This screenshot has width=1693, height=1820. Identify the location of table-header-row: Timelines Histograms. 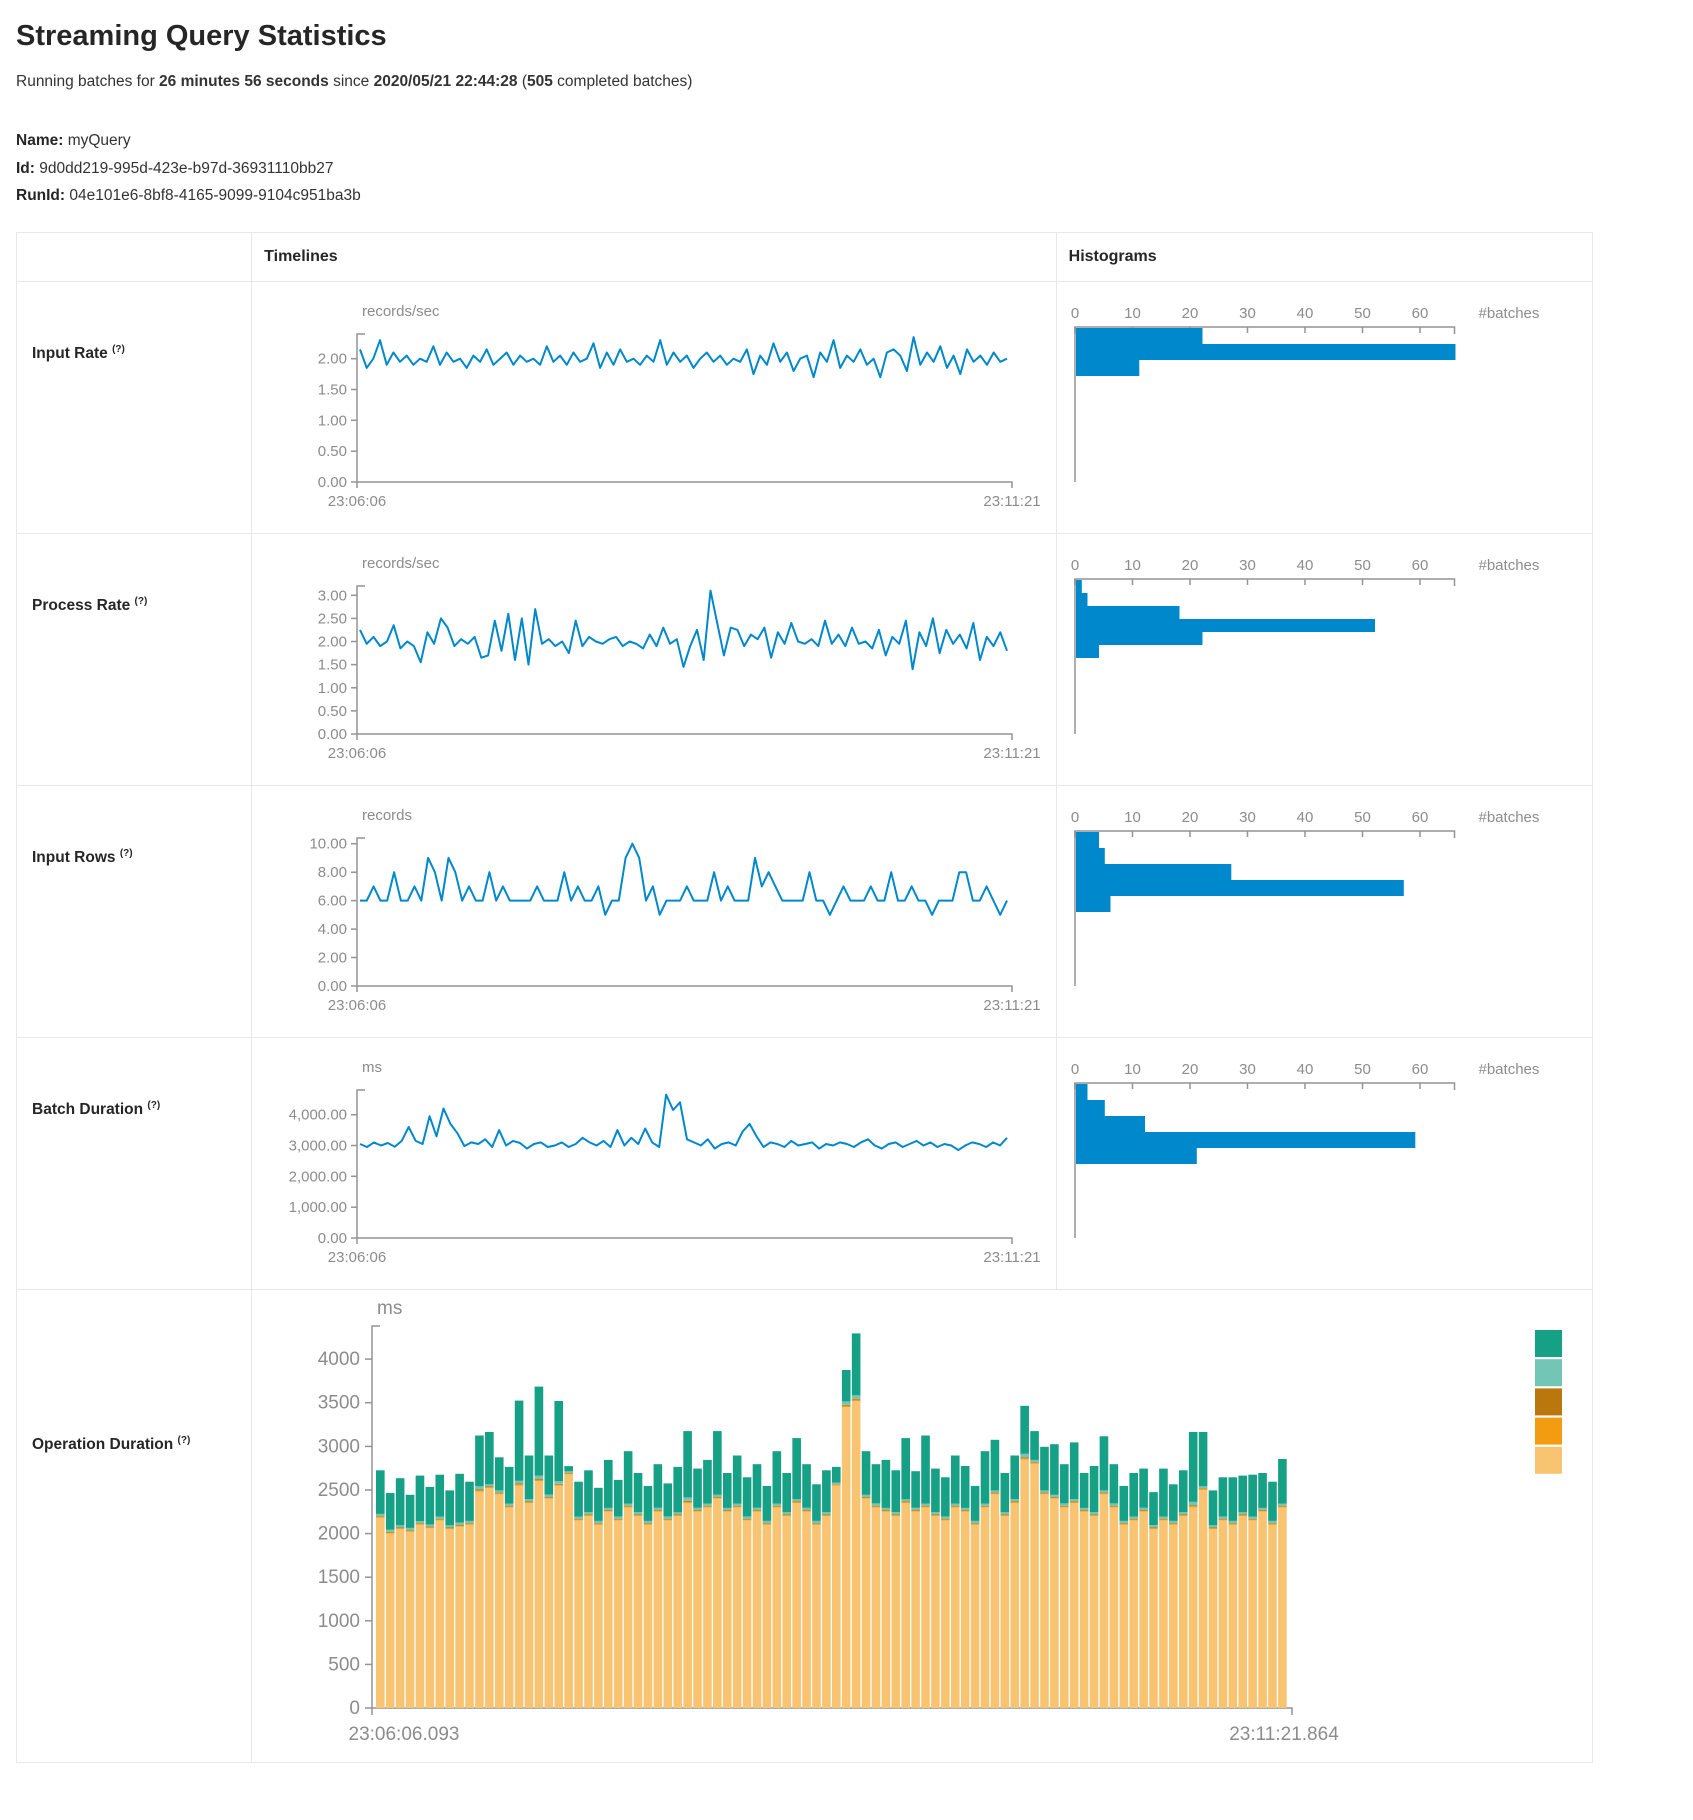
(804, 256).